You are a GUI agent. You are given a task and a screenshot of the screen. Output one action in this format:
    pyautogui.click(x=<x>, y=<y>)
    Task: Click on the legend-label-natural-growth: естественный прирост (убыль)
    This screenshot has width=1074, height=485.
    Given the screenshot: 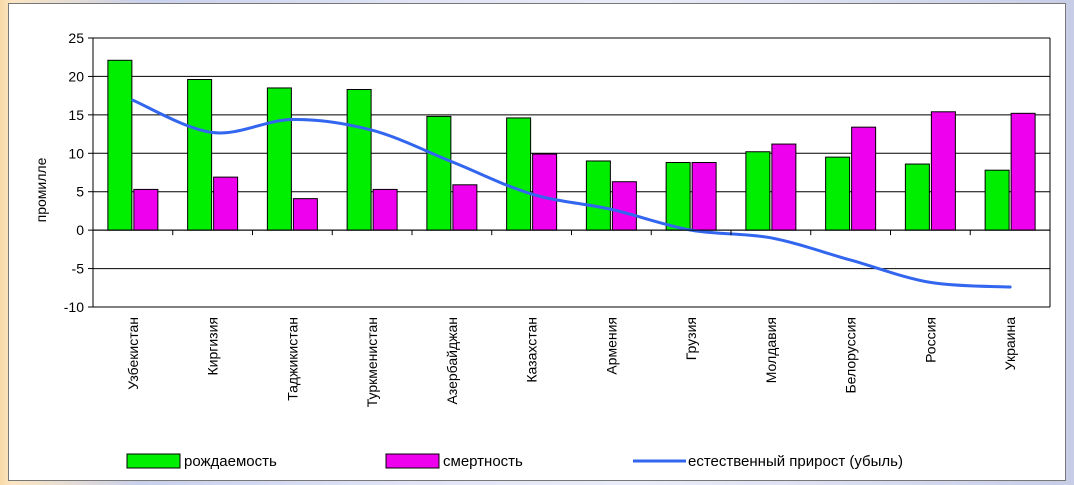 What is the action you would take?
    pyautogui.click(x=795, y=461)
    